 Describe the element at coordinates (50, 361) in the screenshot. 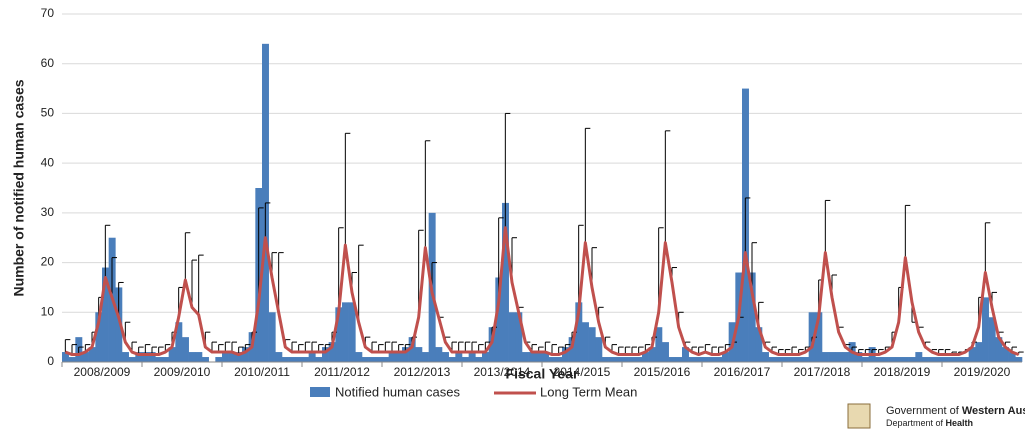

I see `y-tick-label: 0` at that location.